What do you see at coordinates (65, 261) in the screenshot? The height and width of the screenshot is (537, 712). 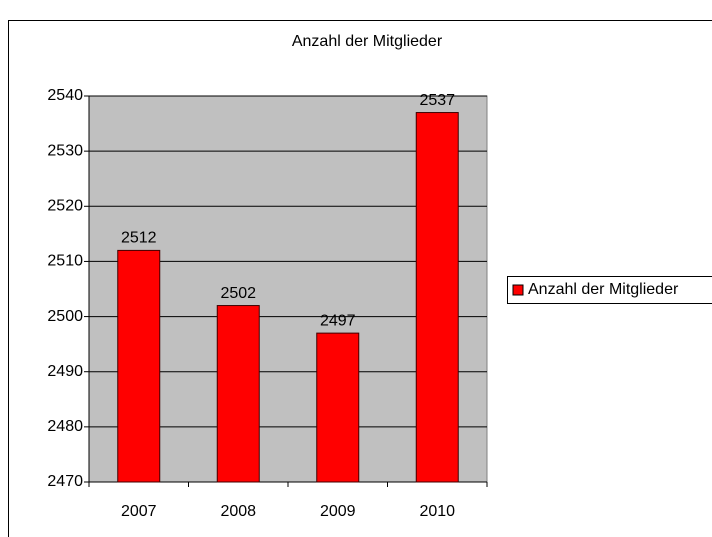 I see `y-tick-label: 2510` at bounding box center [65, 261].